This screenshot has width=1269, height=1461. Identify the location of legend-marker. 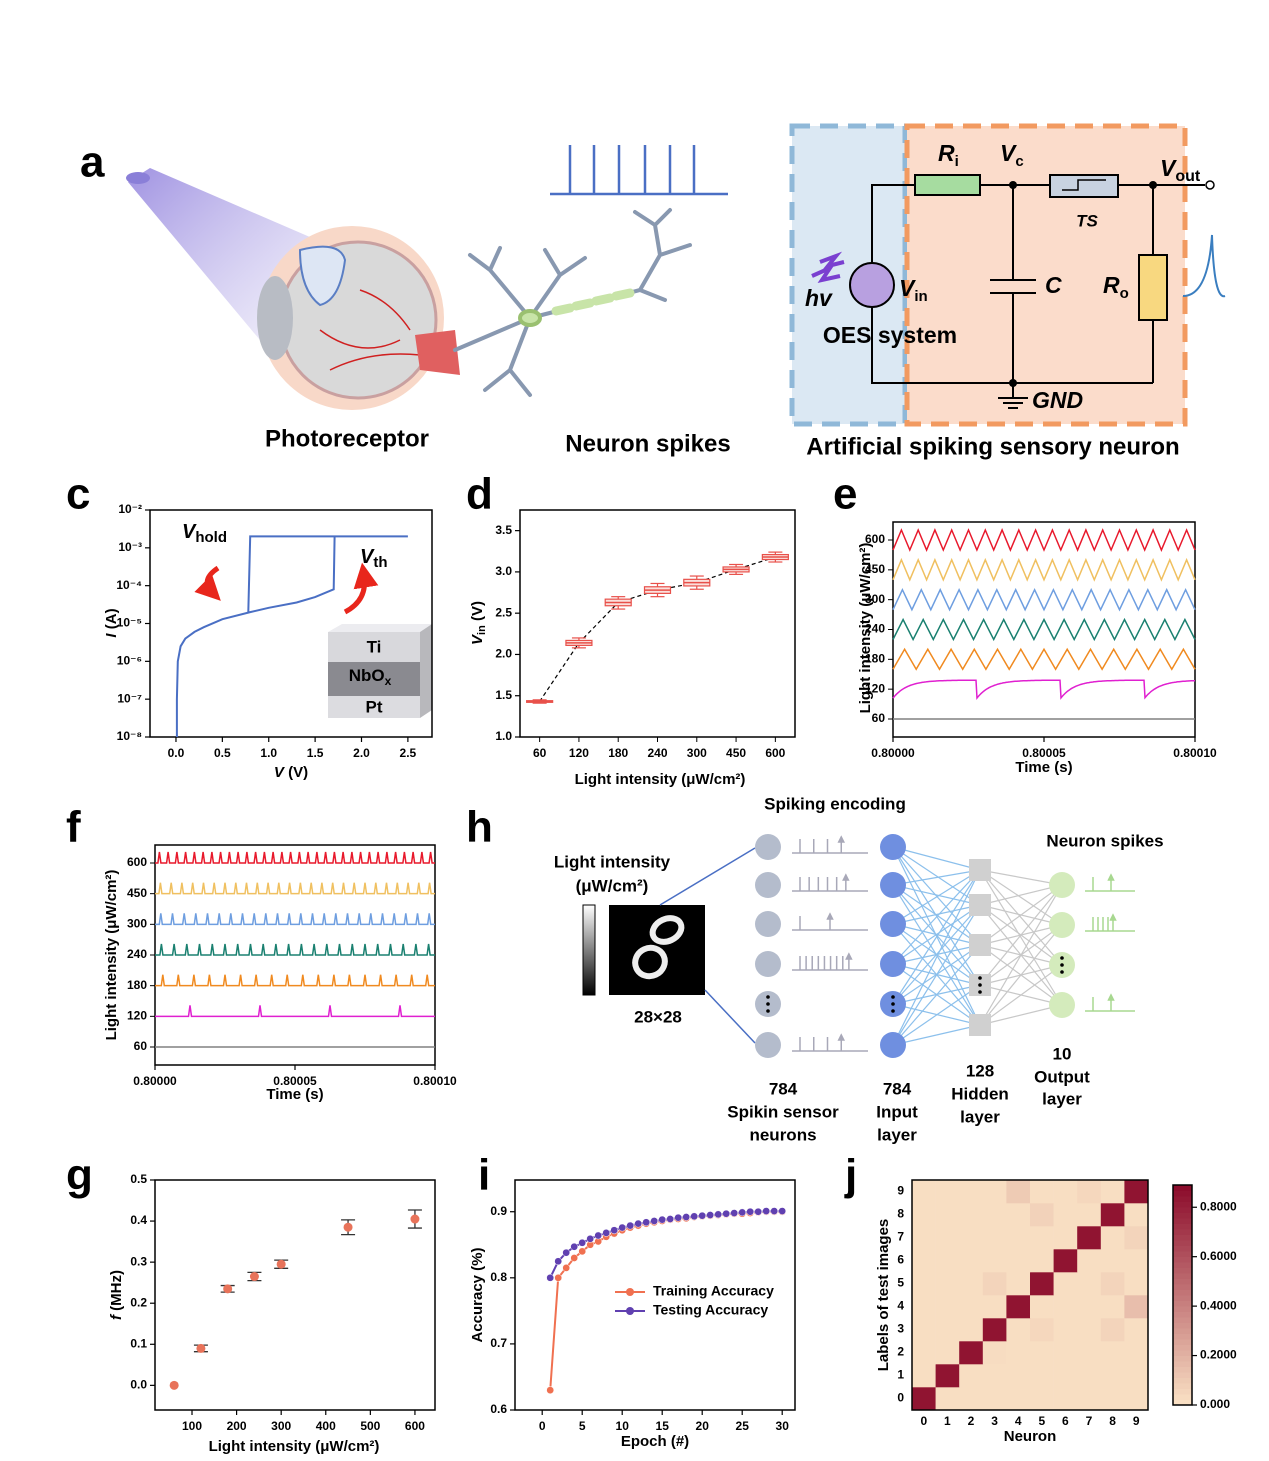
(630, 1311).